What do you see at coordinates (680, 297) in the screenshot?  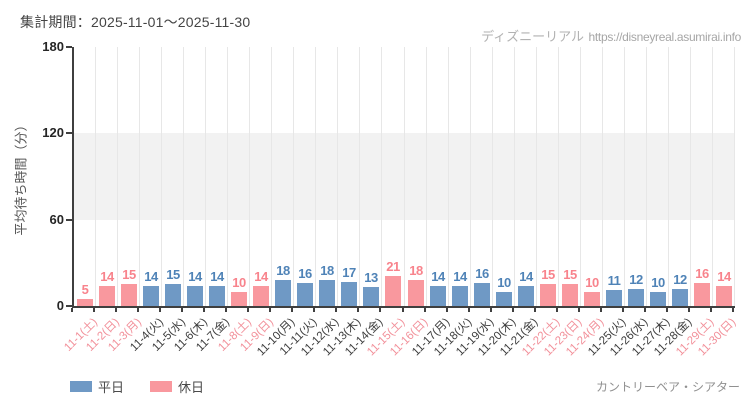 I see `bar-11-28(金)` at bounding box center [680, 297].